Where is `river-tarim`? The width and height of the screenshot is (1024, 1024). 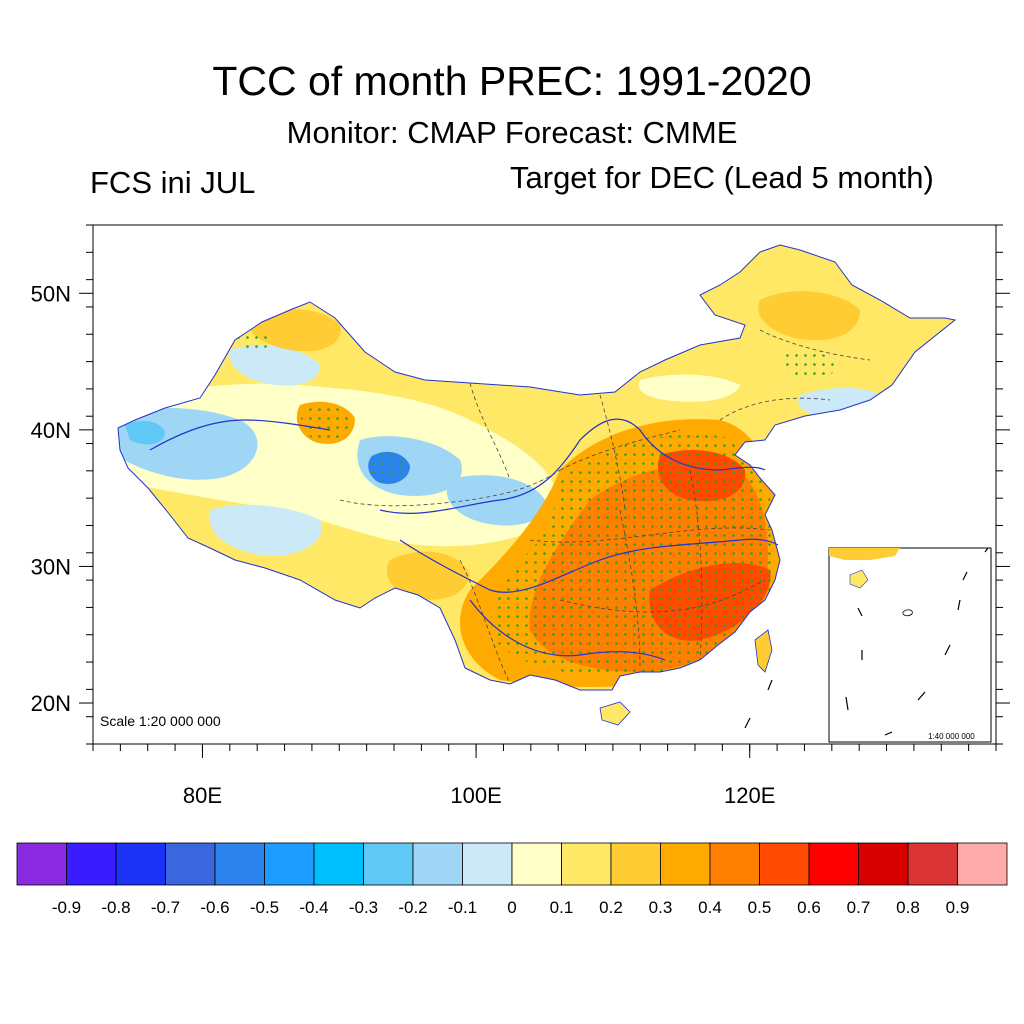 river-tarim is located at coordinates (240, 435).